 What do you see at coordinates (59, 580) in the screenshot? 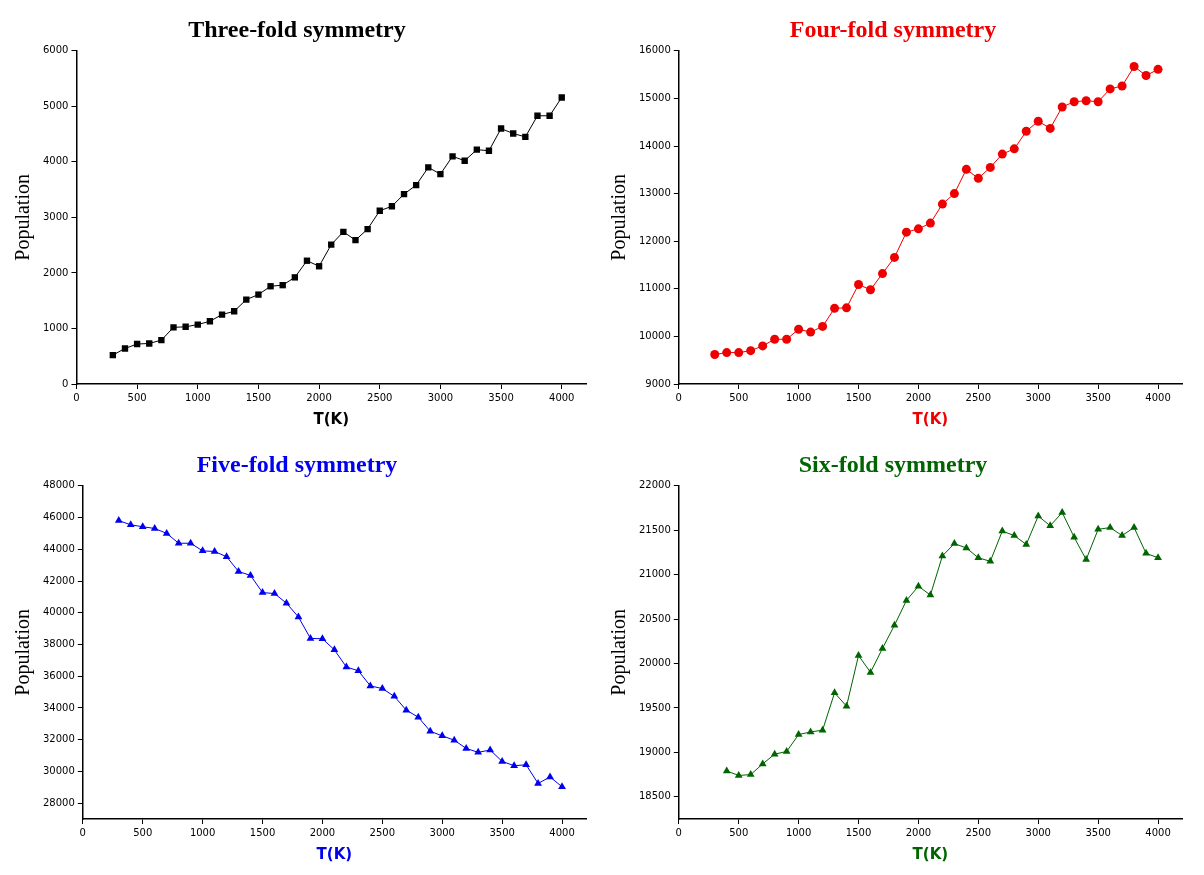
I see `y-tick-label: 42000` at bounding box center [59, 580].